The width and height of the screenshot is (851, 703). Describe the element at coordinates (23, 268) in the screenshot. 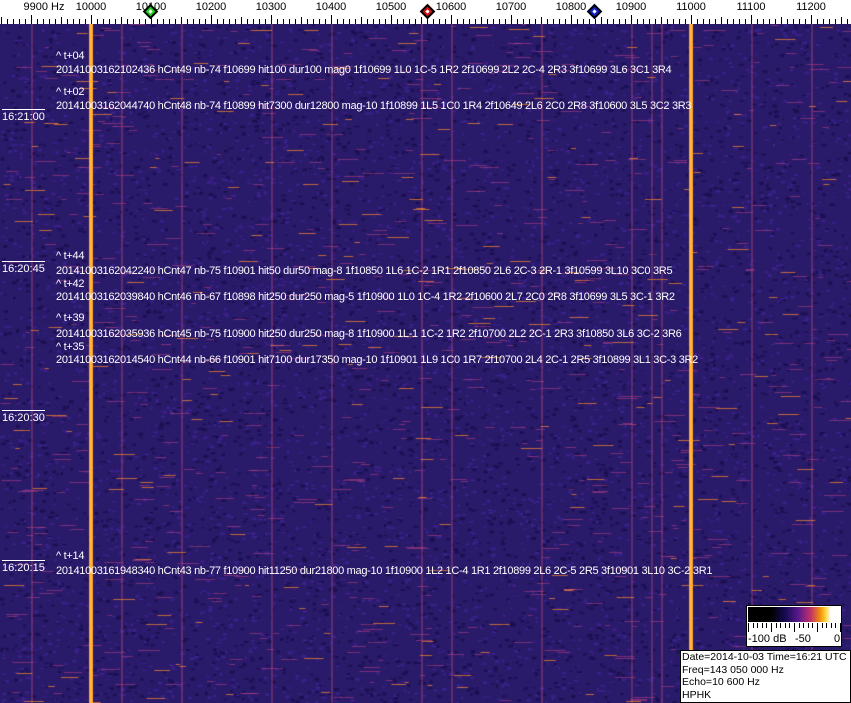

I see `time-label: 16:20:45` at that location.